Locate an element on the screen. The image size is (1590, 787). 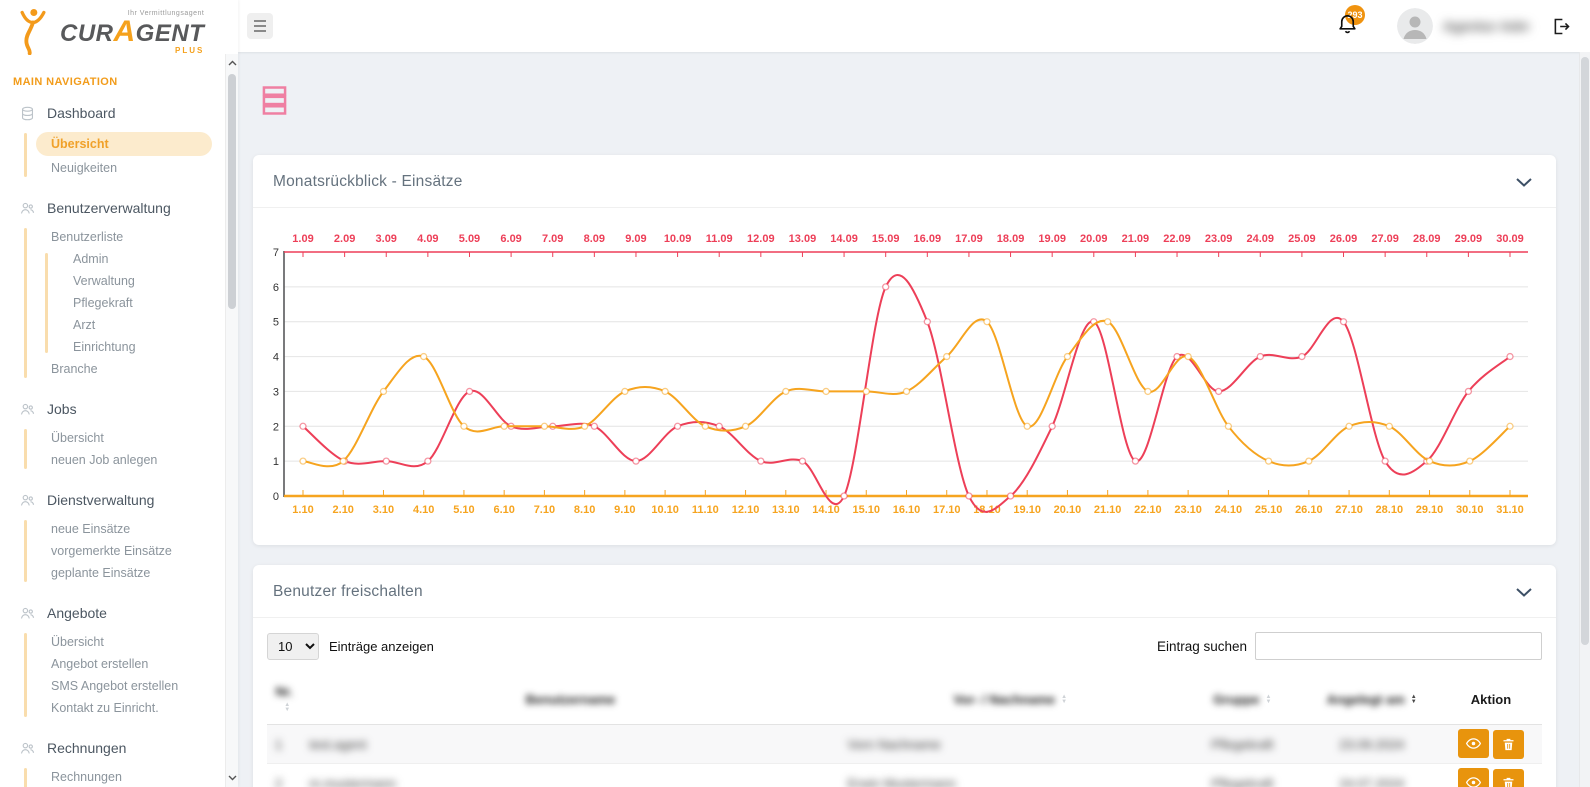
rows-icon is located at coordinates (275, 103).